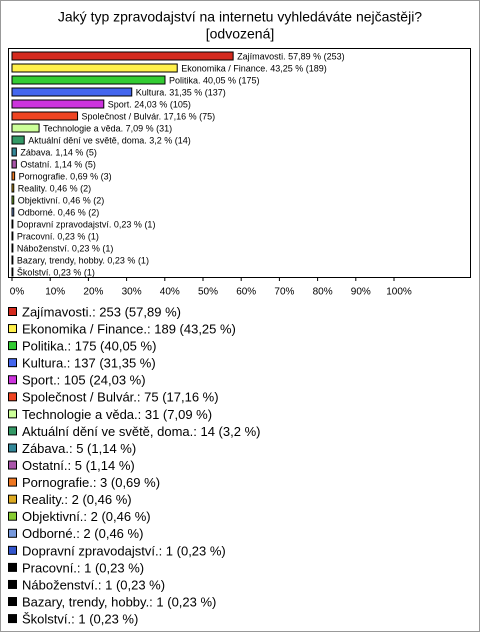  Describe the element at coordinates (84, 380) in the screenshot. I see `legend-entry: Sport.: 105 (24,03 %)` at that location.